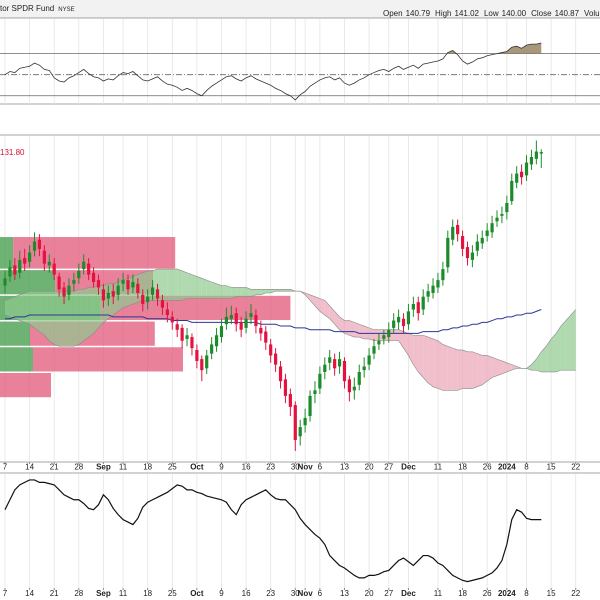 This screenshot has width=600, height=600. Describe the element at coordinates (567, 13) in the screenshot. I see `quote-value: 140.87` at that location.